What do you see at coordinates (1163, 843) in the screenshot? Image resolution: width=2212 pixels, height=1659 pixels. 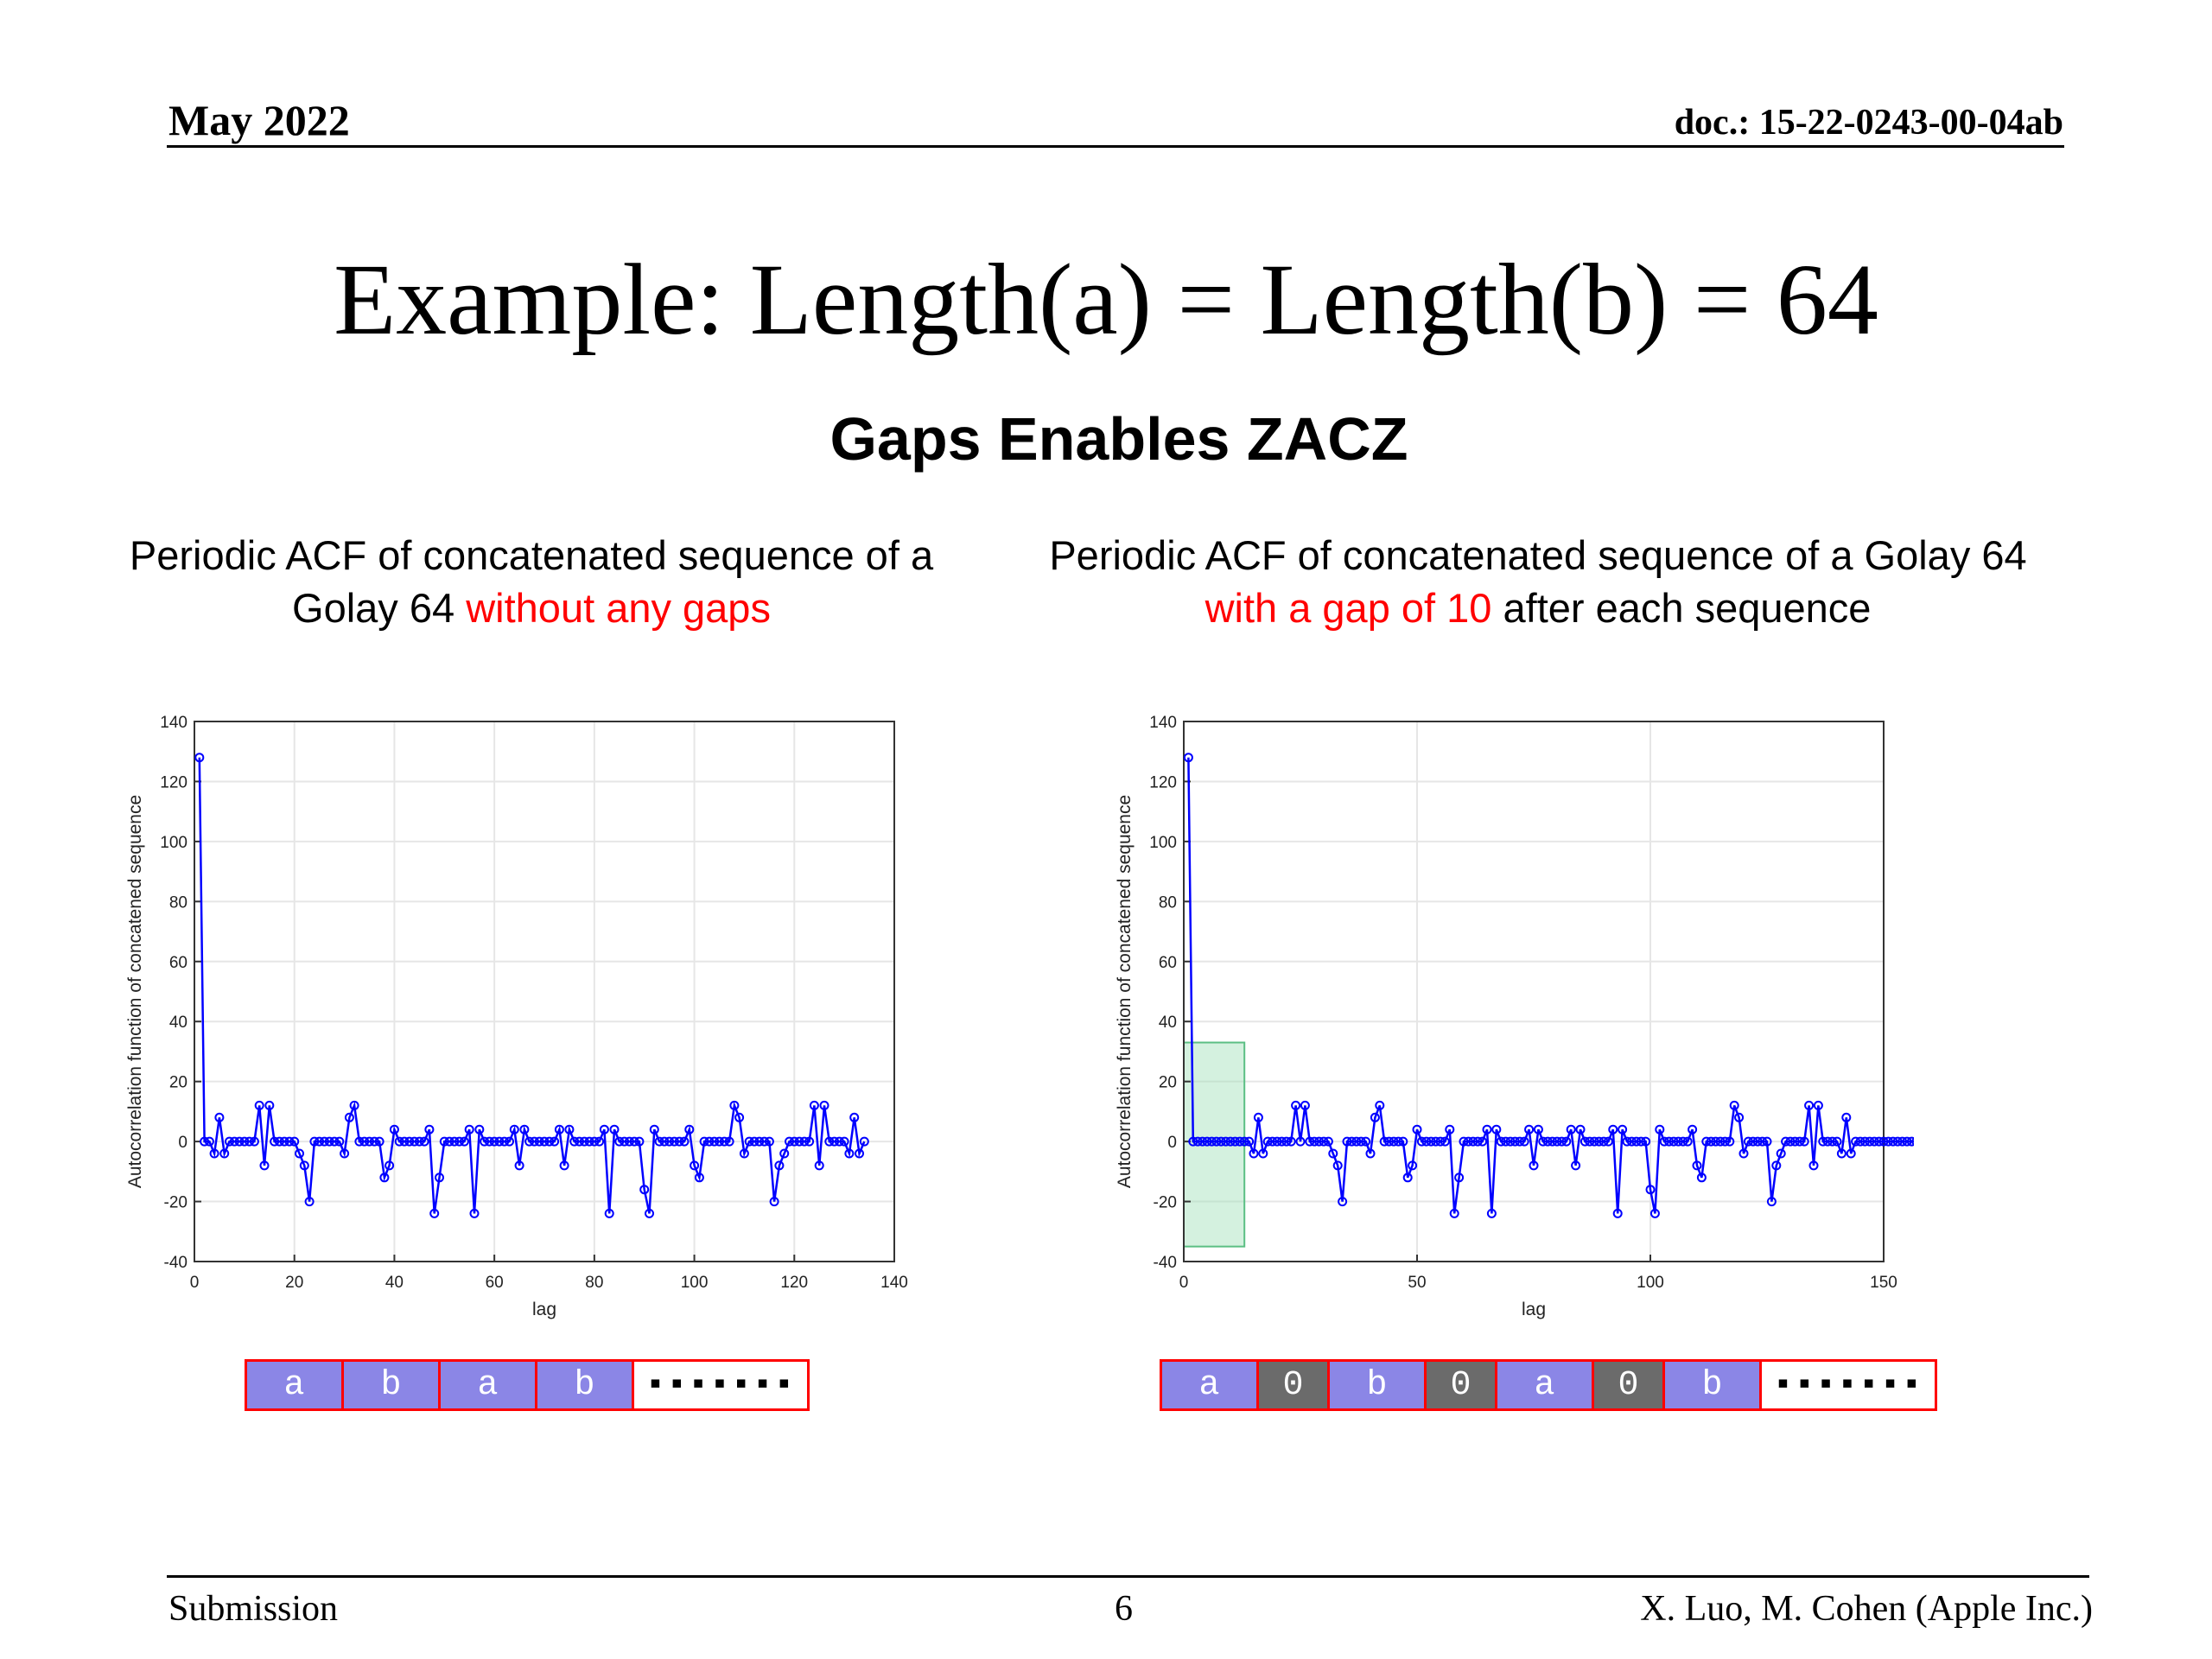 I see `y-tick-label: 100` at bounding box center [1163, 843].